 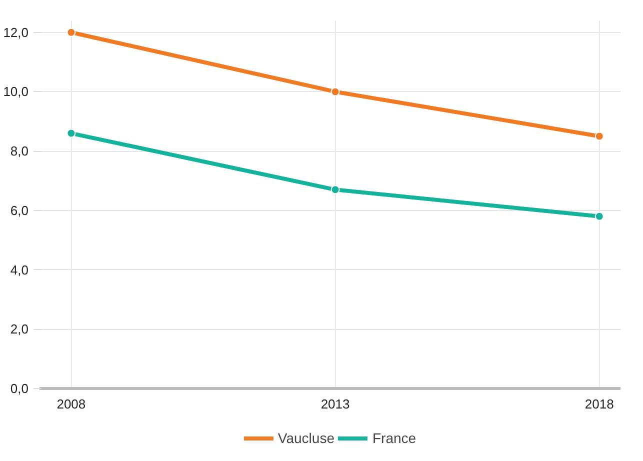 What do you see at coordinates (19, 151) in the screenshot?
I see `y-tick-label: 8,0` at bounding box center [19, 151].